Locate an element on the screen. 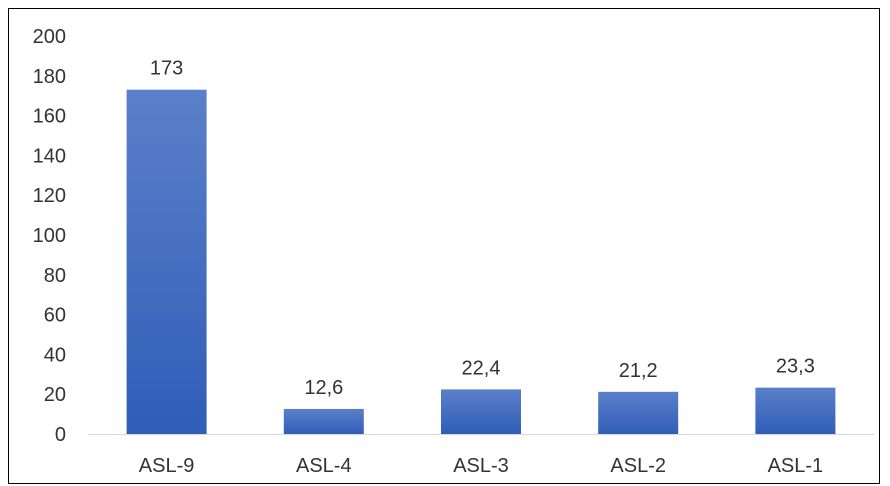 This screenshot has height=486, width=890. x-tick-label-asl-3: ASL-3 is located at coordinates (481, 466).